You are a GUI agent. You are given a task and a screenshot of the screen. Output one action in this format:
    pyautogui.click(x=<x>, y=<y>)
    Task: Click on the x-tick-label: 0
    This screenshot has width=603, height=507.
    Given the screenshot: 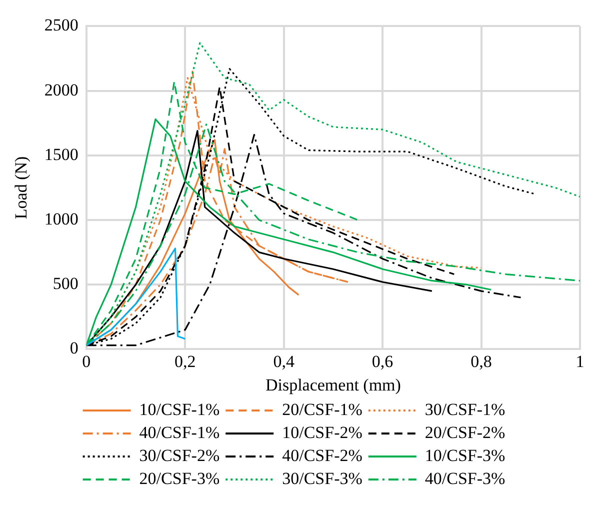 What is the action you would take?
    pyautogui.click(x=86, y=361)
    